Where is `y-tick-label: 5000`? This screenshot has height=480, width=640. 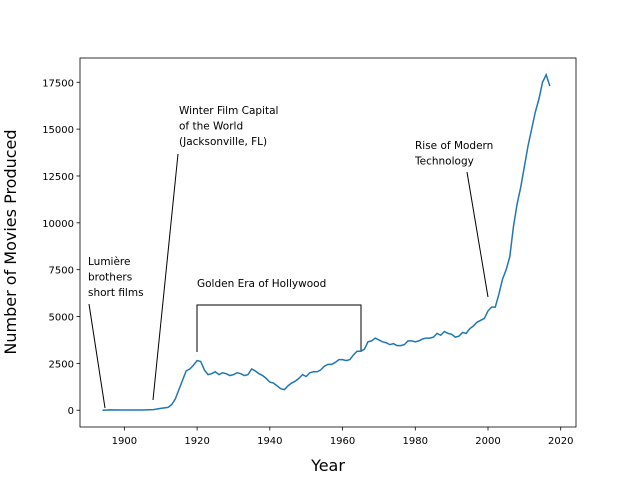 y-tick-label: 5000 is located at coordinates (61, 318).